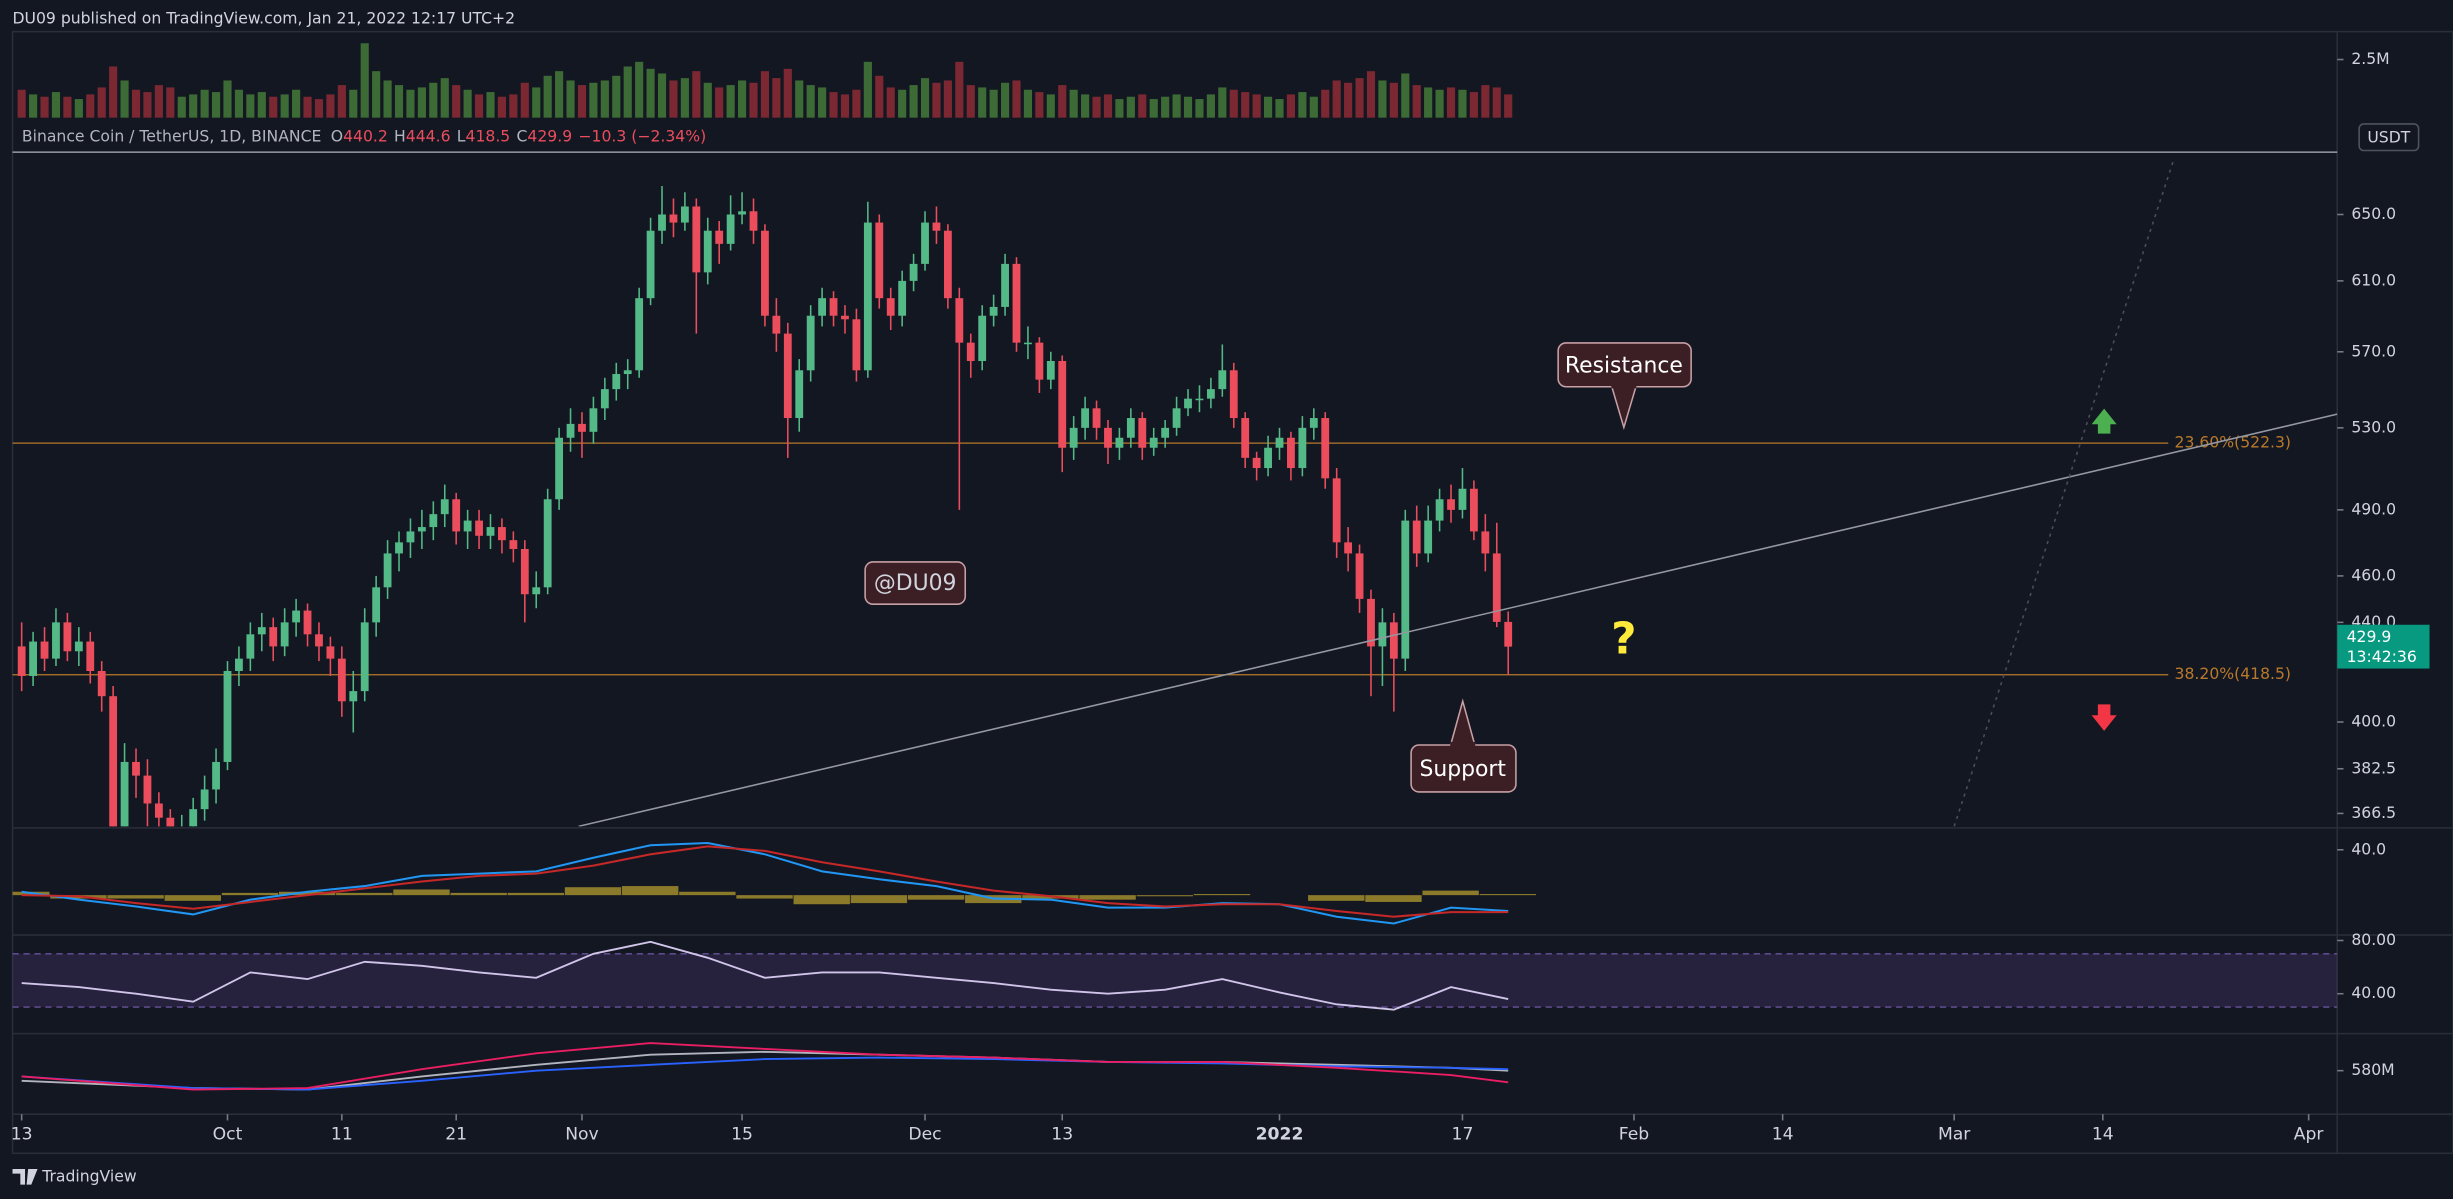 This screenshot has height=1199, width=2453. I want to click on change: −10.3 (−2.34%), so click(642, 135).